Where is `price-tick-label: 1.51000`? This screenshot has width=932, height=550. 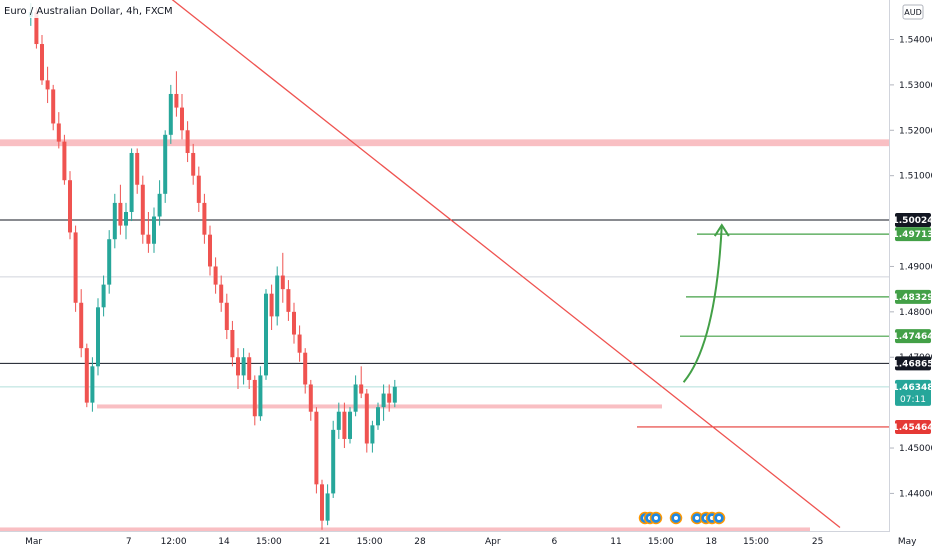 price-tick-label: 1.51000 is located at coordinates (915, 177).